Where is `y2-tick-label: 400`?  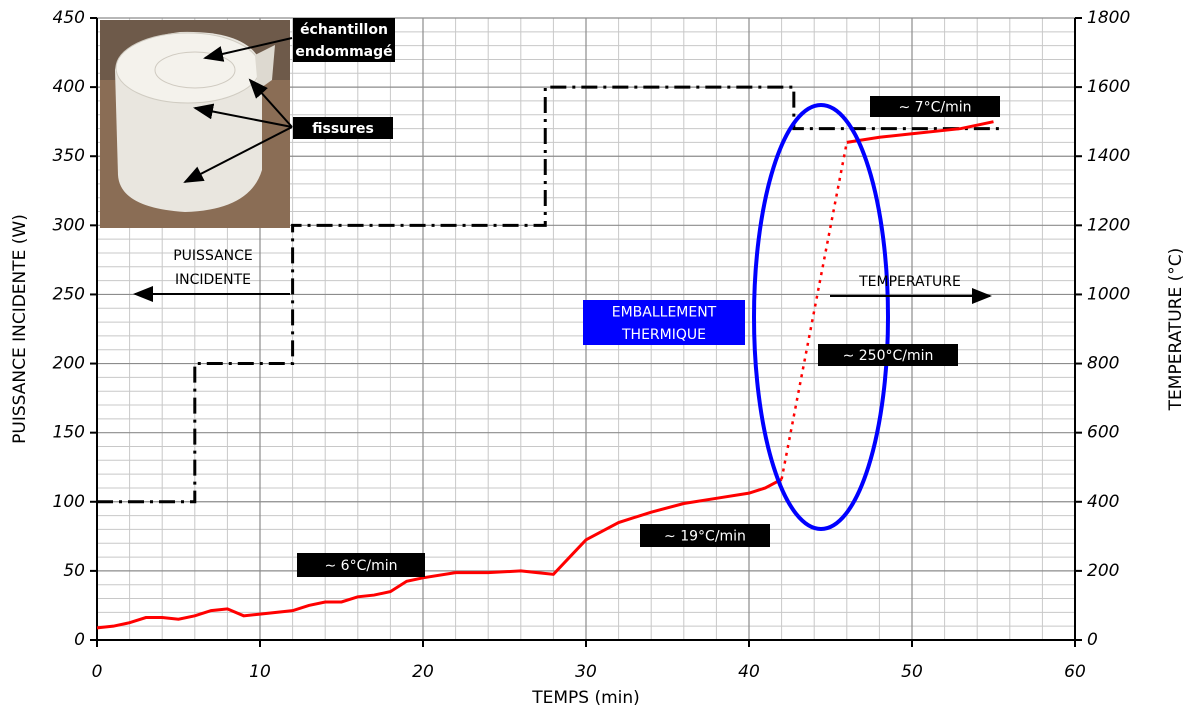 y2-tick-label: 400 is located at coordinates (1103, 502).